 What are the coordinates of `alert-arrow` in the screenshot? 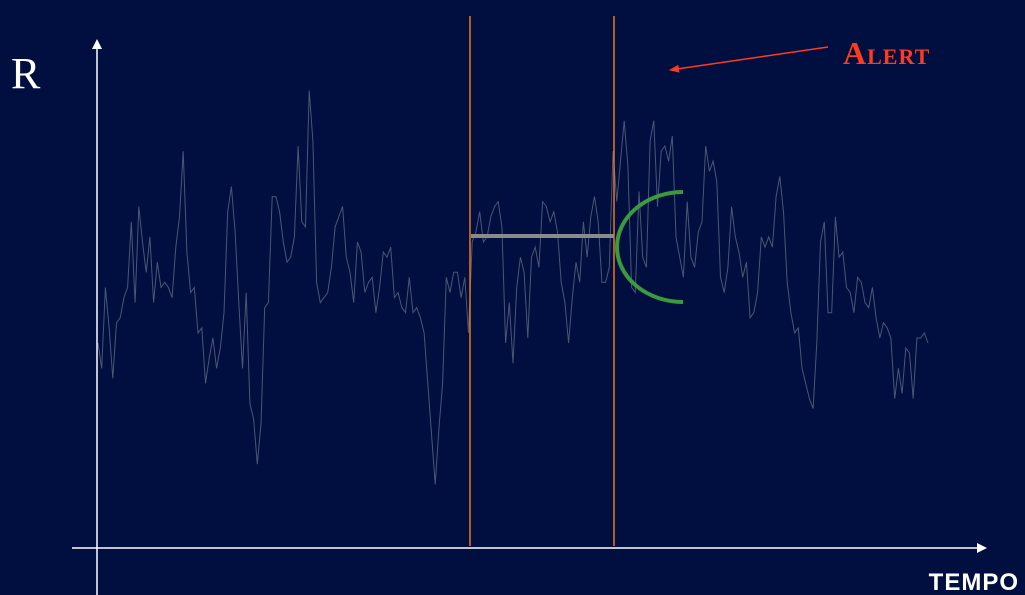 It's located at (749, 59).